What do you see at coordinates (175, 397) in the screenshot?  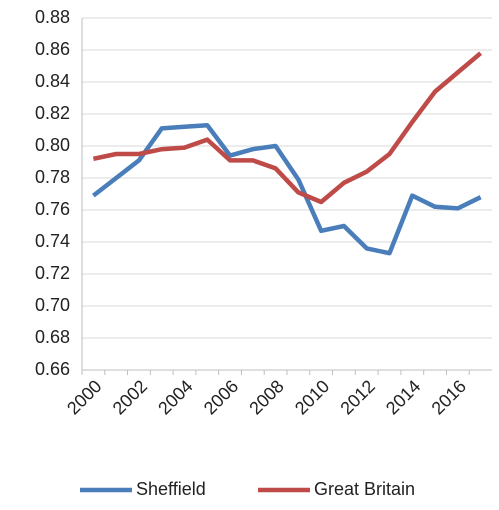 I see `x-tick-label: 2004` at bounding box center [175, 397].